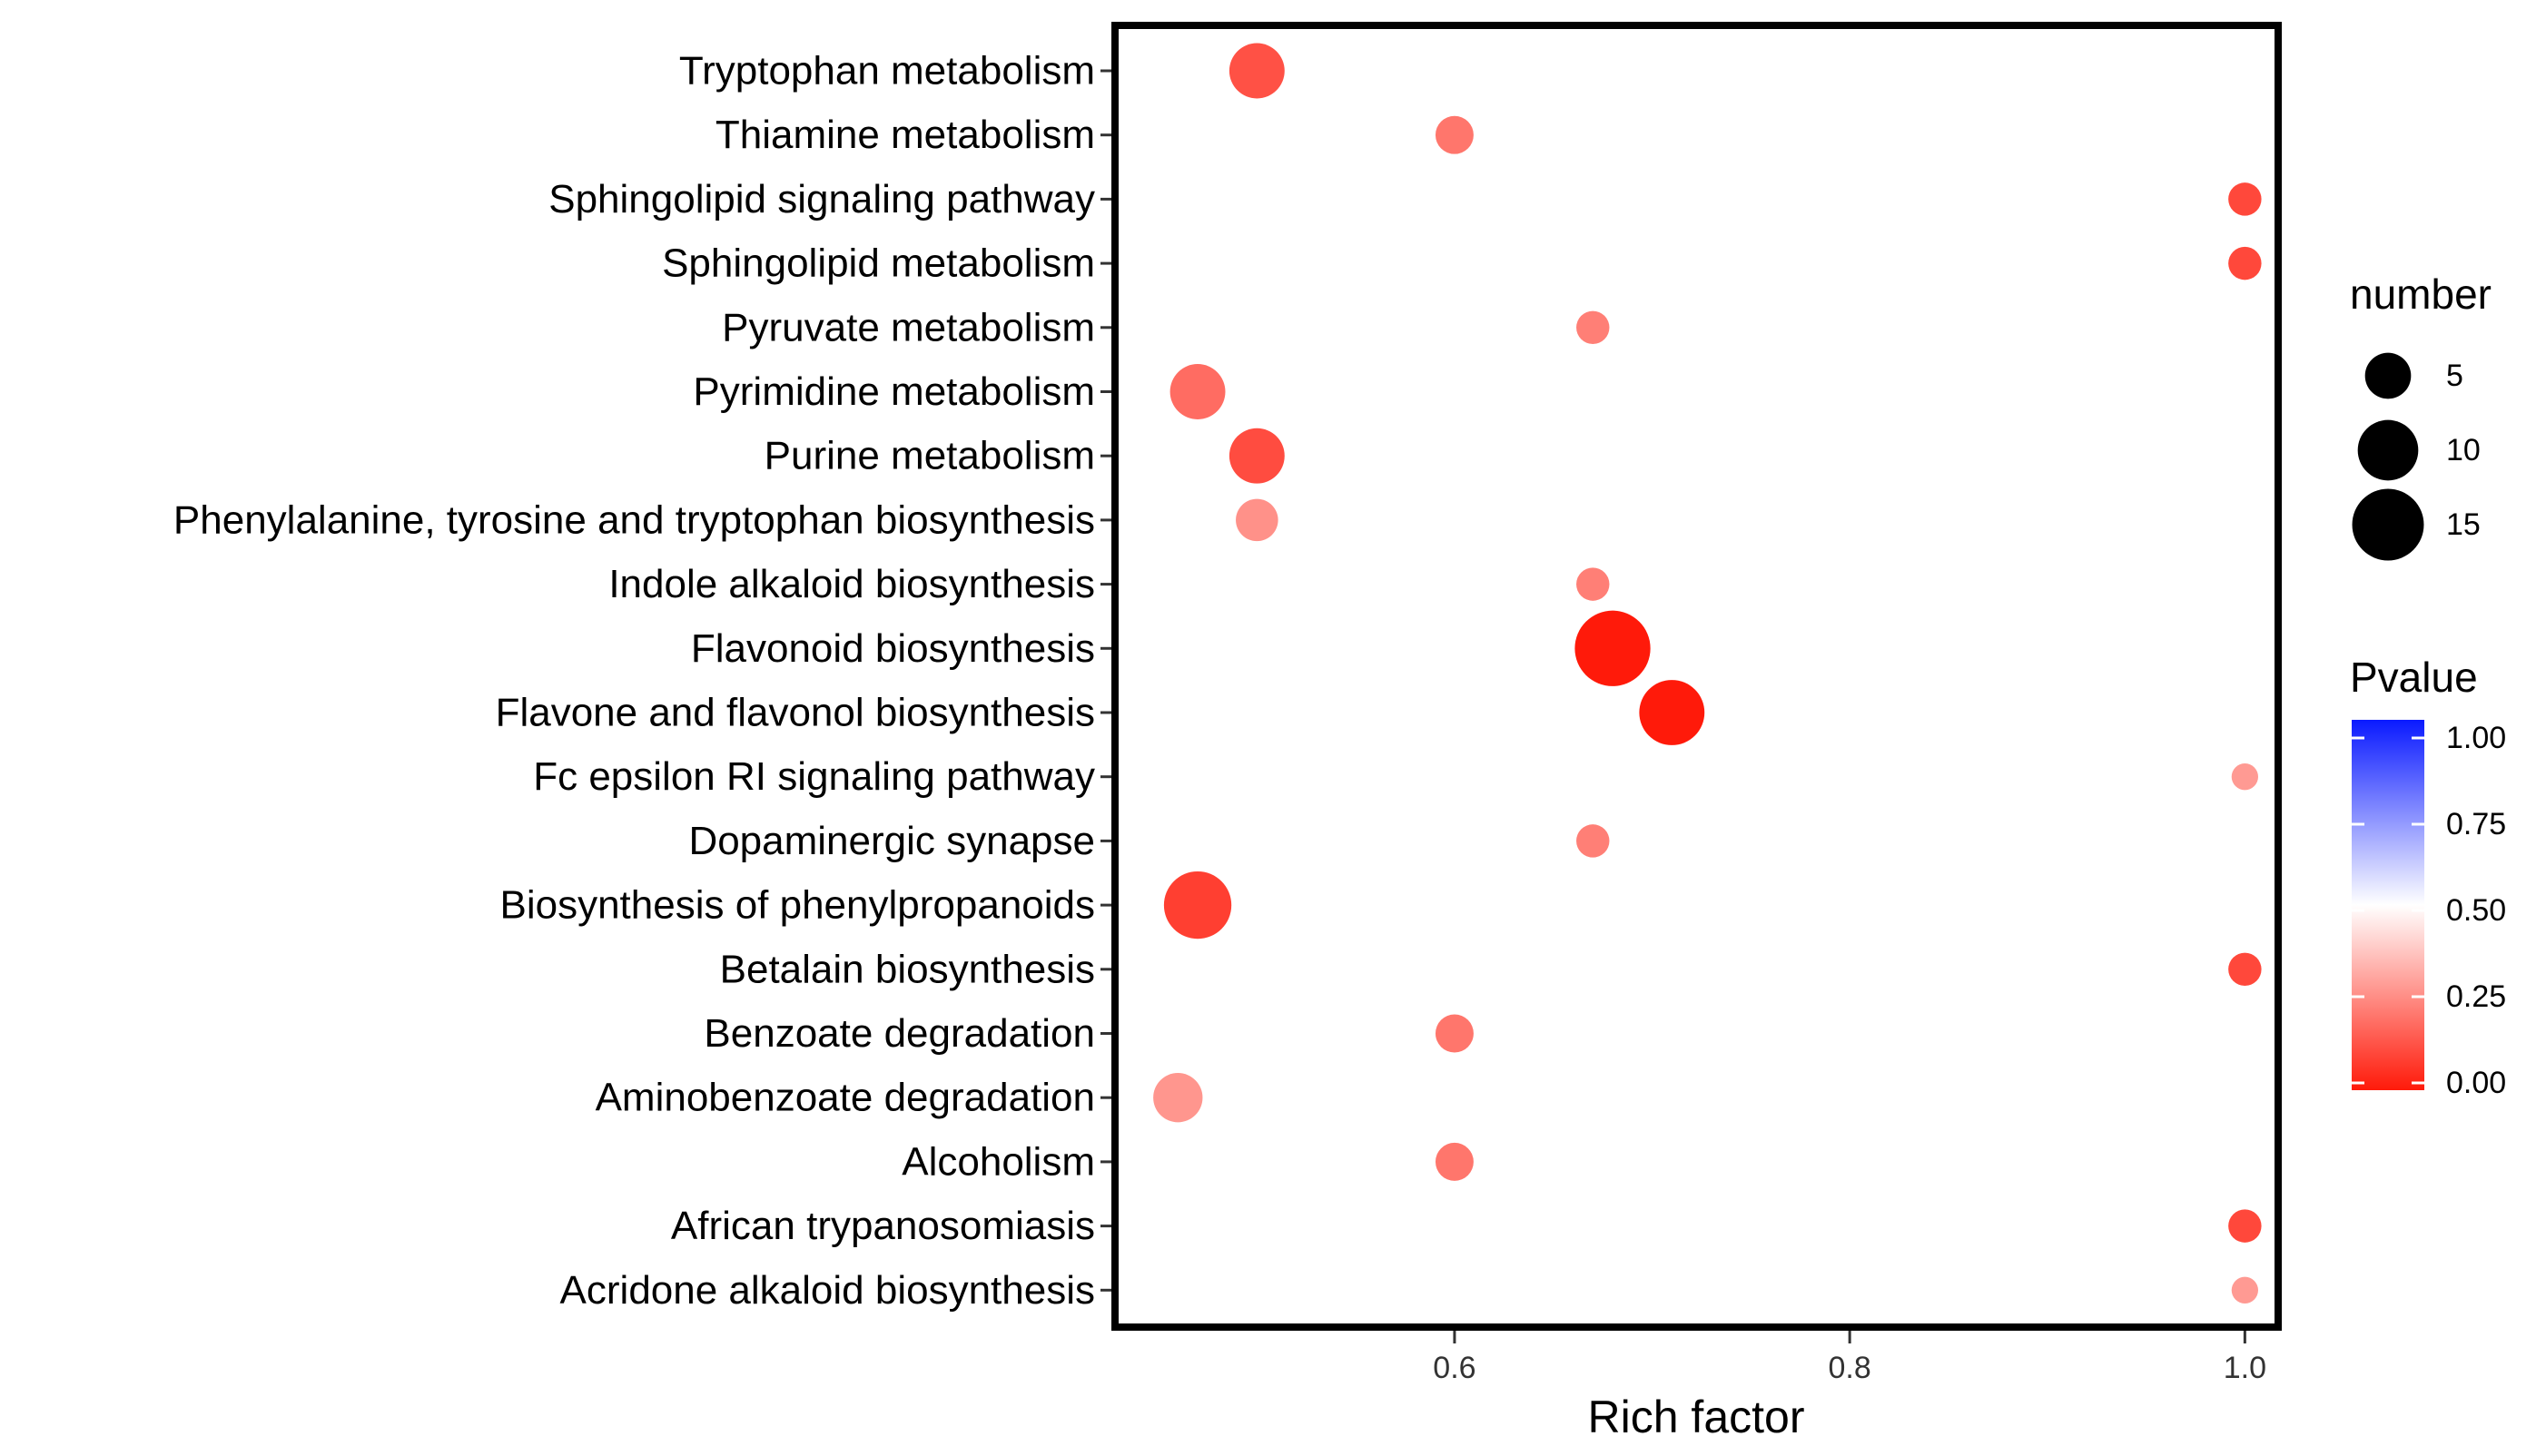  Describe the element at coordinates (2421, 294) in the screenshot. I see `size-legend-title: number` at that location.